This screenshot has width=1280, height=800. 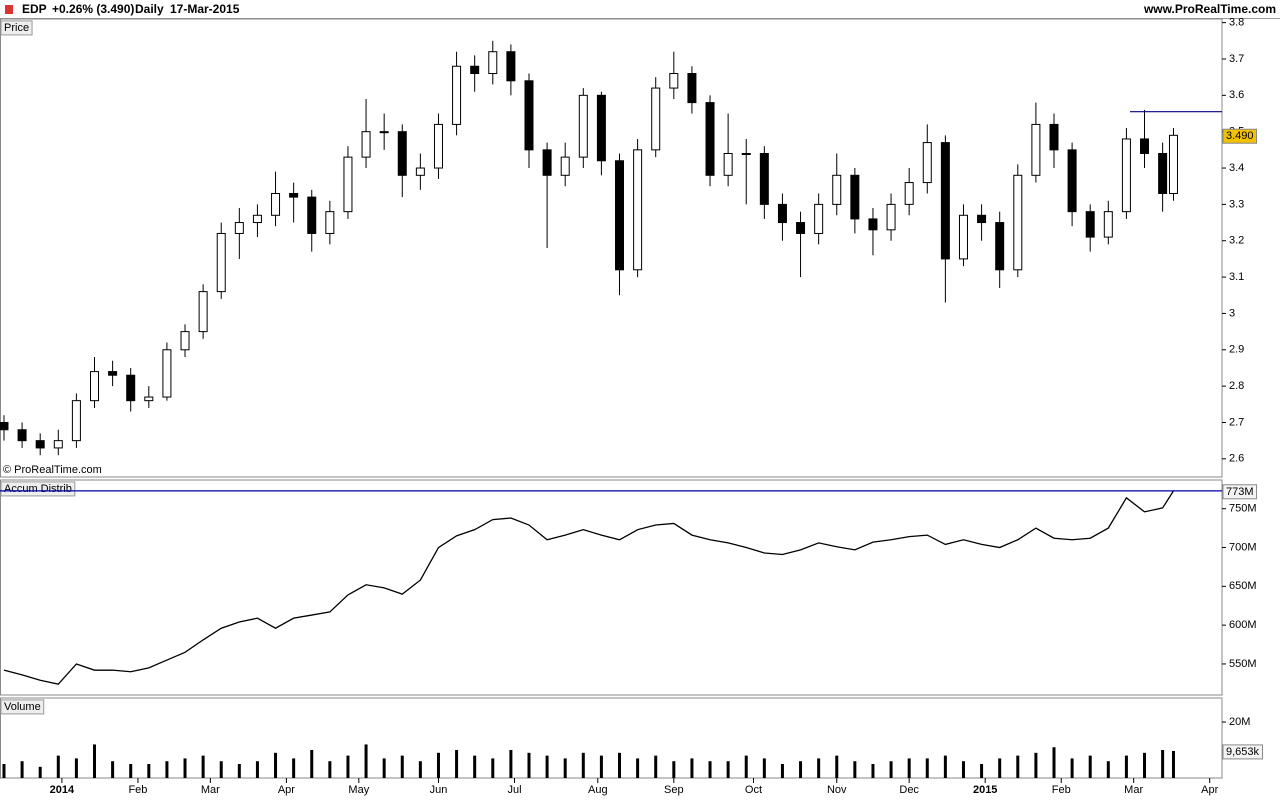 What do you see at coordinates (1243, 752) in the screenshot?
I see `last-value-box` at bounding box center [1243, 752].